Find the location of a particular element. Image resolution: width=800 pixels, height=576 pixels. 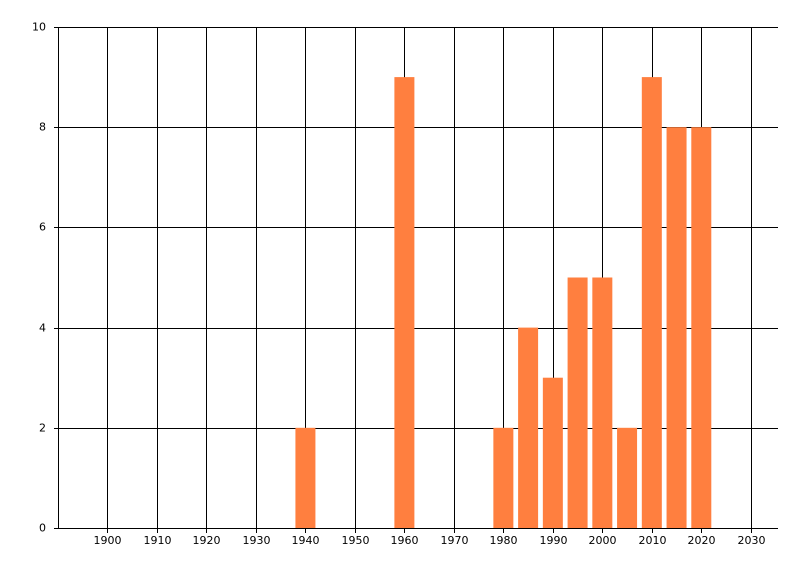

y-tick-label: 0 is located at coordinates (42, 528).